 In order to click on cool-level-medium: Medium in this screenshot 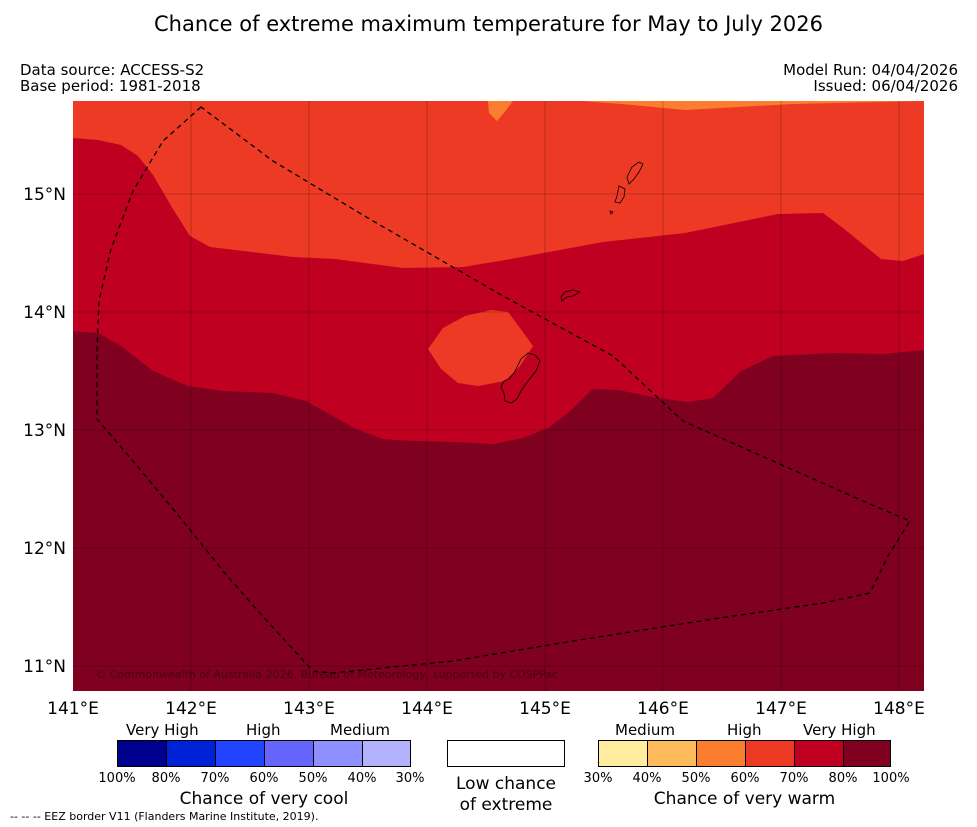, I will do `click(360, 730)`.